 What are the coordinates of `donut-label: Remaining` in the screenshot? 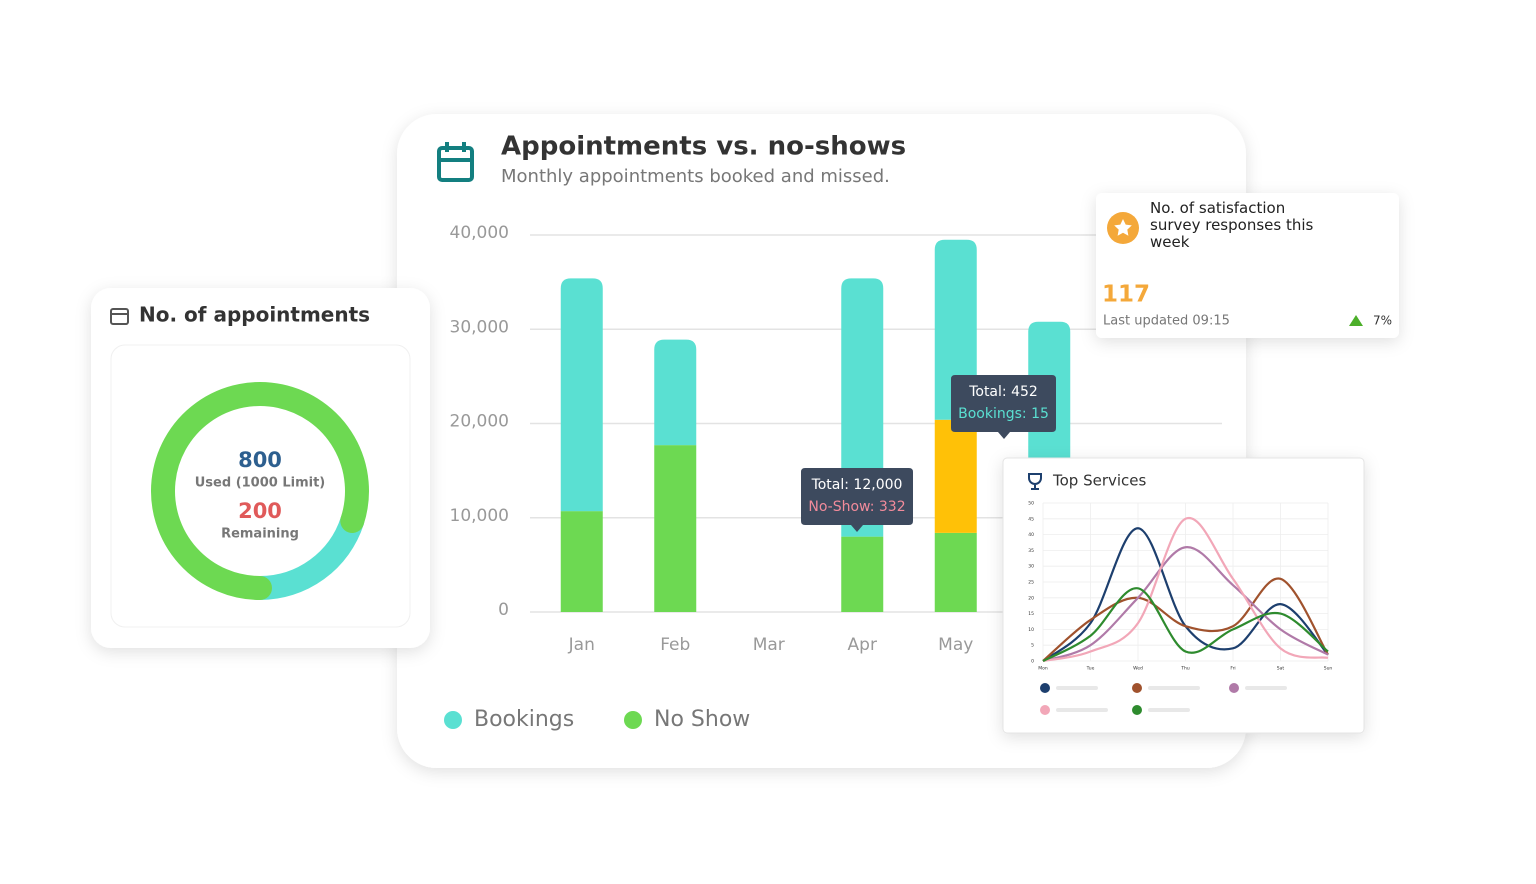 It's located at (260, 534).